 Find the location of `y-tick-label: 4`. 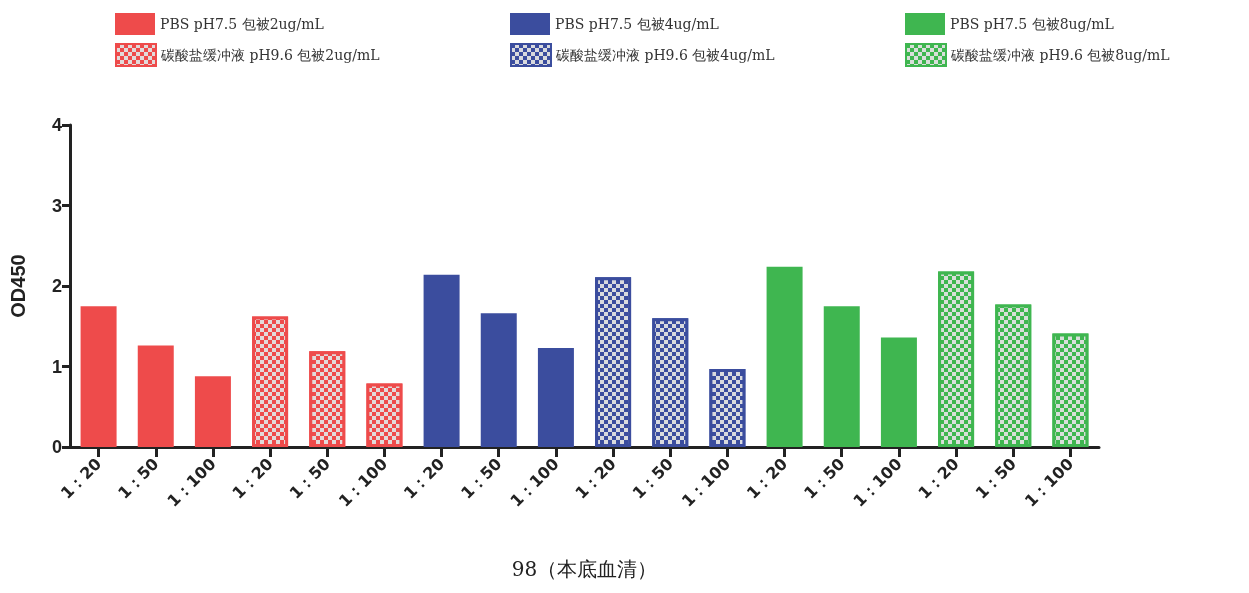

y-tick-label: 4 is located at coordinates (56, 125).